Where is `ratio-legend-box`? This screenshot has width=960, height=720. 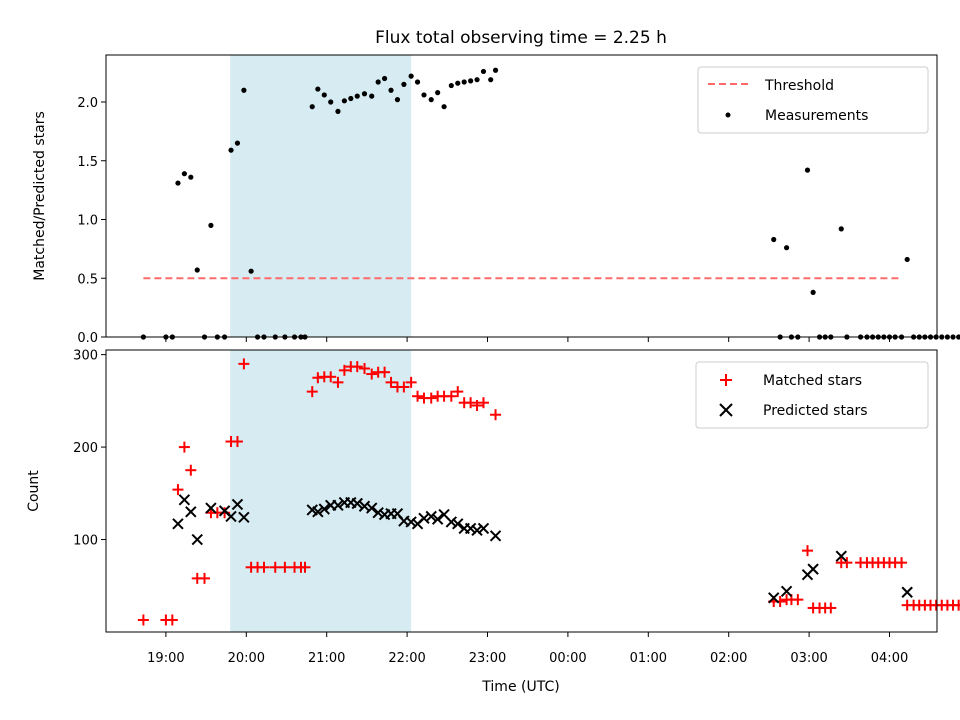 ratio-legend-box is located at coordinates (813, 100).